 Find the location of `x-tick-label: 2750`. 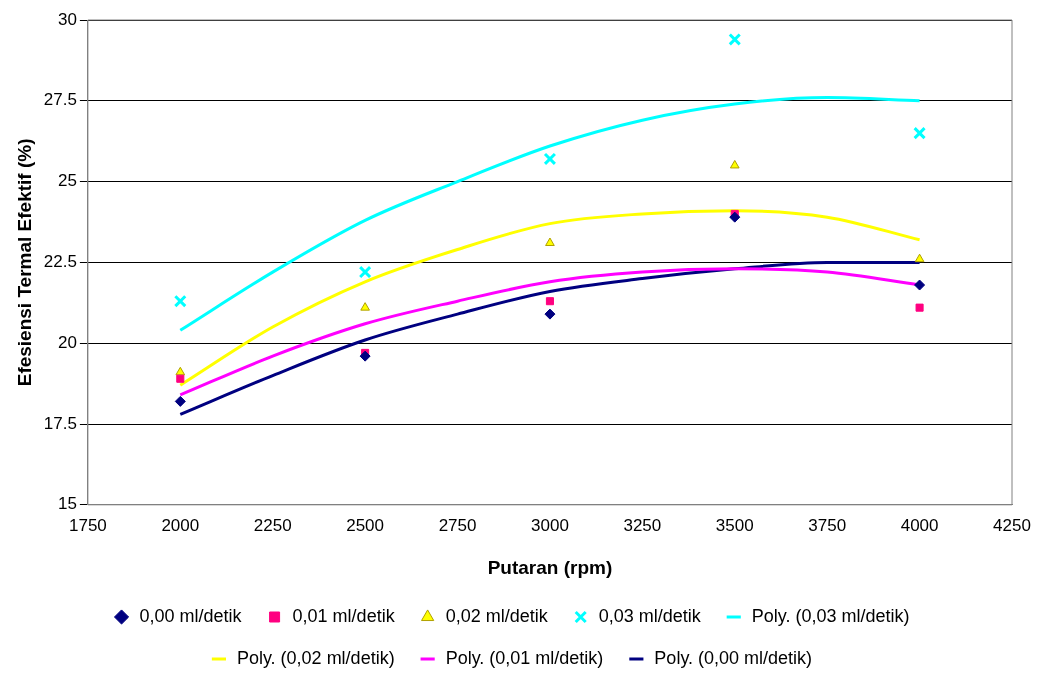

x-tick-label: 2750 is located at coordinates (457, 525).